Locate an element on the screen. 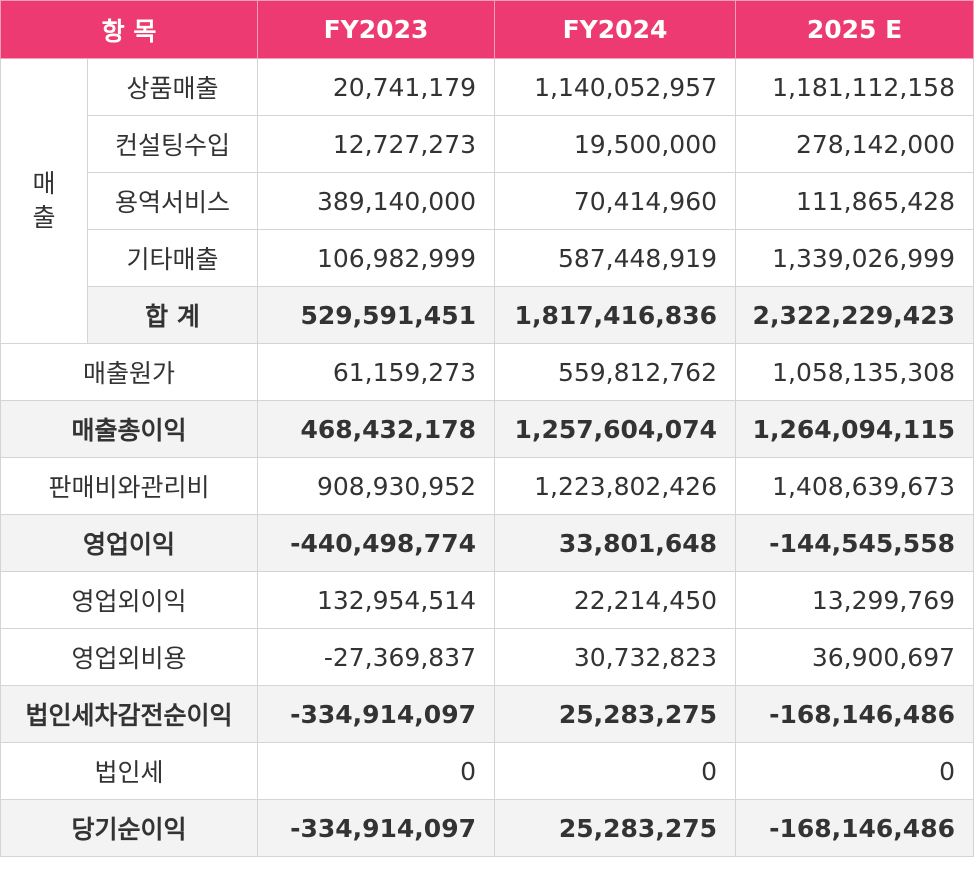  cell-fy2023: 20,741,179 is located at coordinates (376, 87).